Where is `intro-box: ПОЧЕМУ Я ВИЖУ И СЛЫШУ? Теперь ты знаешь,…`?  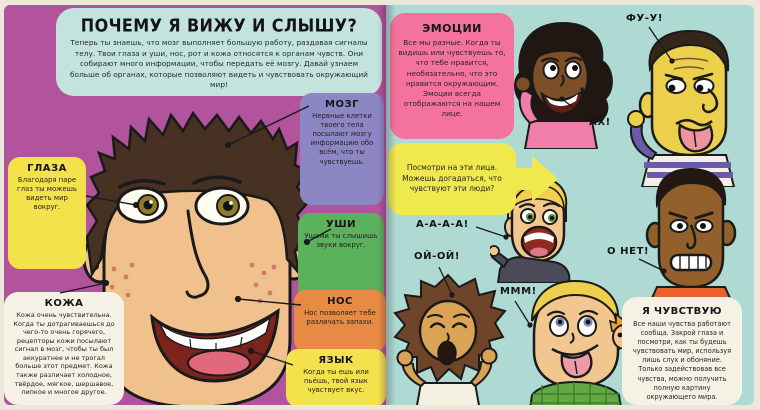
intro-box: ПОЧЕМУ Я ВИЖУ И СЛЫШУ? Теперь ты знаешь,… is located at coordinates (219, 52).